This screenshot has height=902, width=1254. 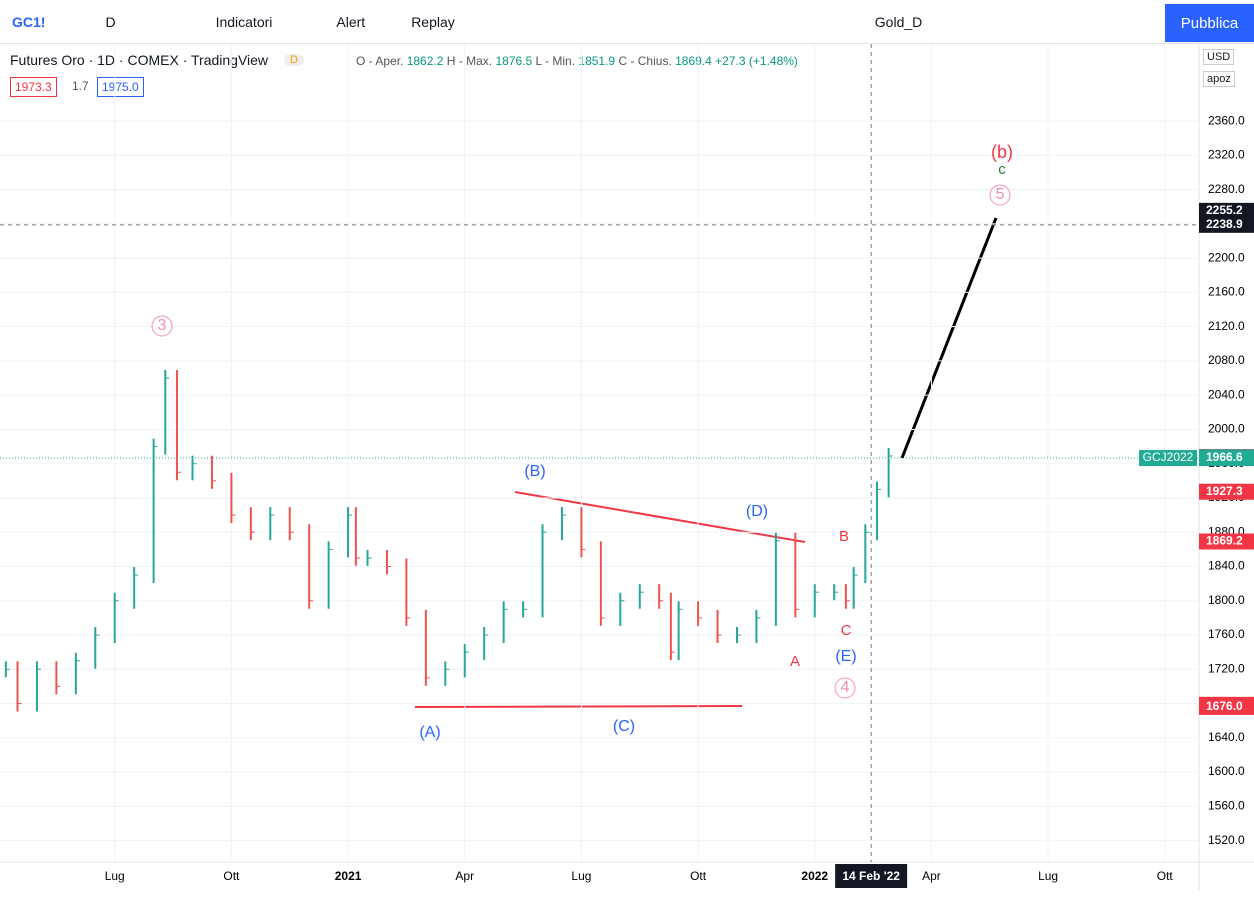 I want to click on label: C - Chius., so click(x=645, y=61).